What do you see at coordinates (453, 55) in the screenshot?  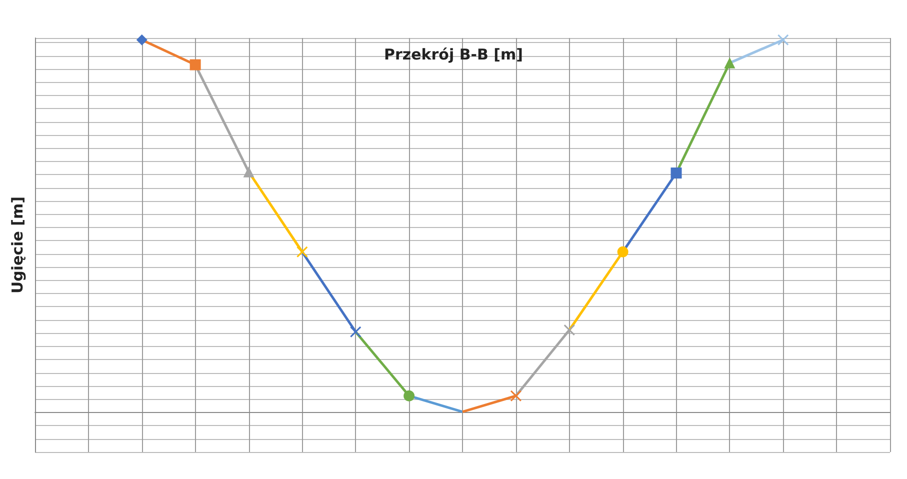 I see `chart-title: Przekrój B-B [m]` at bounding box center [453, 55].